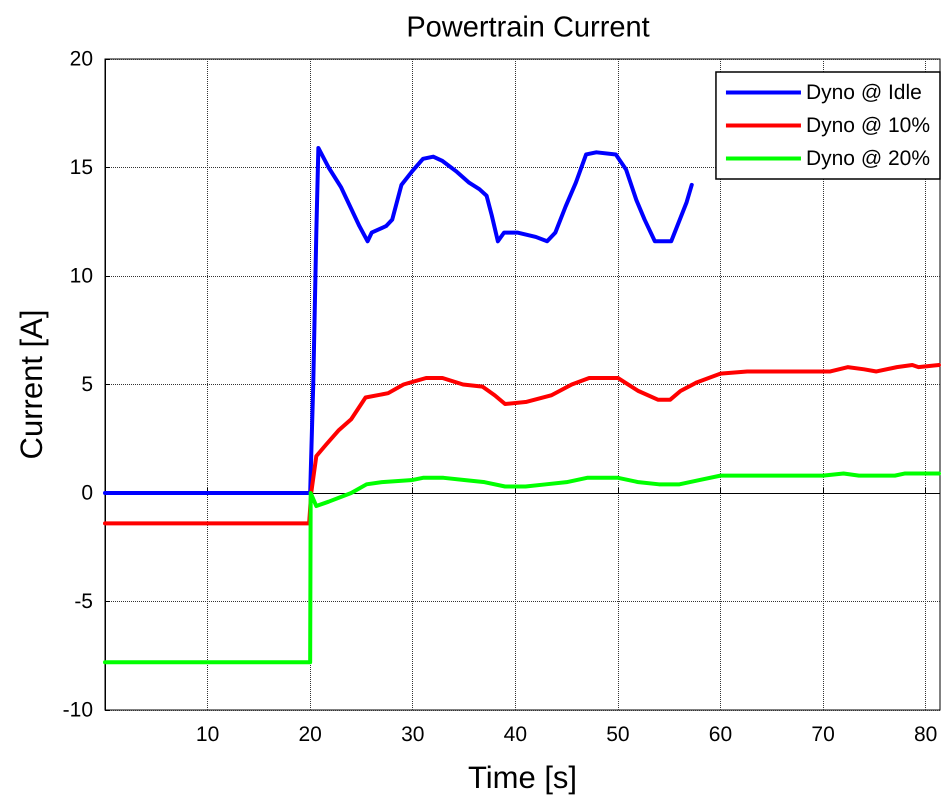 The image size is (942, 798). Describe the element at coordinates (523, 777) in the screenshot. I see `x-axis-title: Time [s]` at that location.